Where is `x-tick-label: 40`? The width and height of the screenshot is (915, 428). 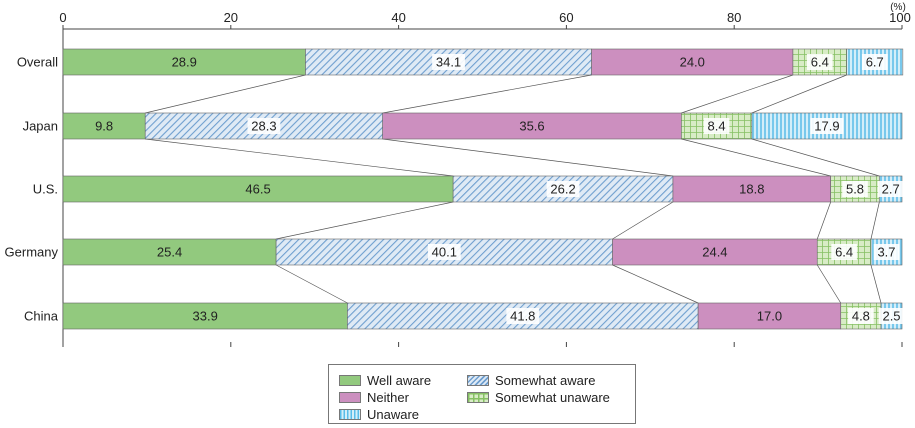 x-tick-label: 40 is located at coordinates (398, 17).